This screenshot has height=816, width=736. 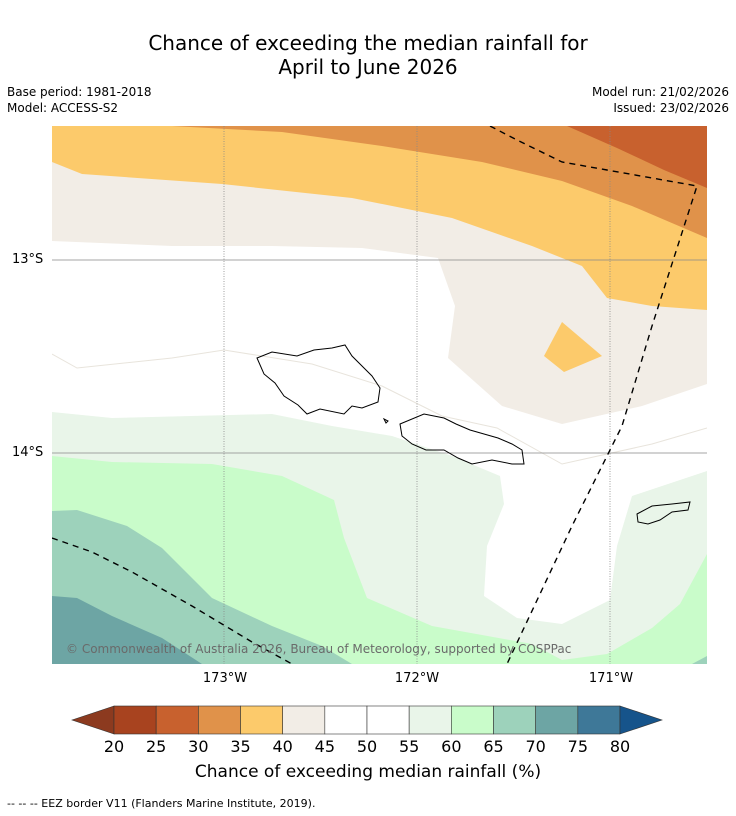 I want to click on colorbar, so click(x=367, y=720).